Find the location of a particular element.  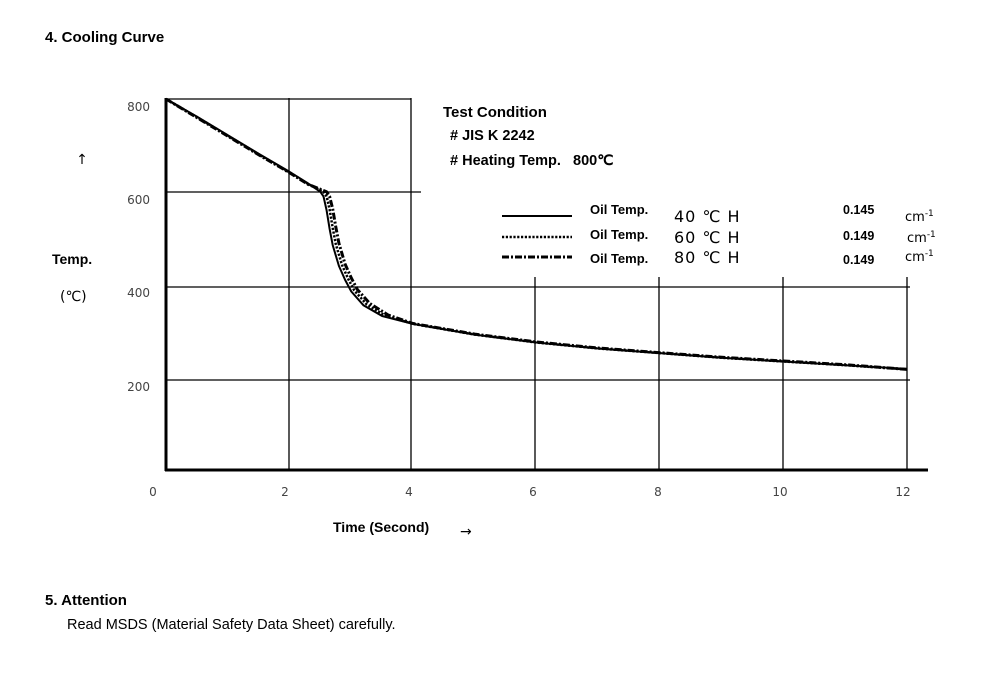

legend-unit-40: cm-1 is located at coordinates (919, 217).